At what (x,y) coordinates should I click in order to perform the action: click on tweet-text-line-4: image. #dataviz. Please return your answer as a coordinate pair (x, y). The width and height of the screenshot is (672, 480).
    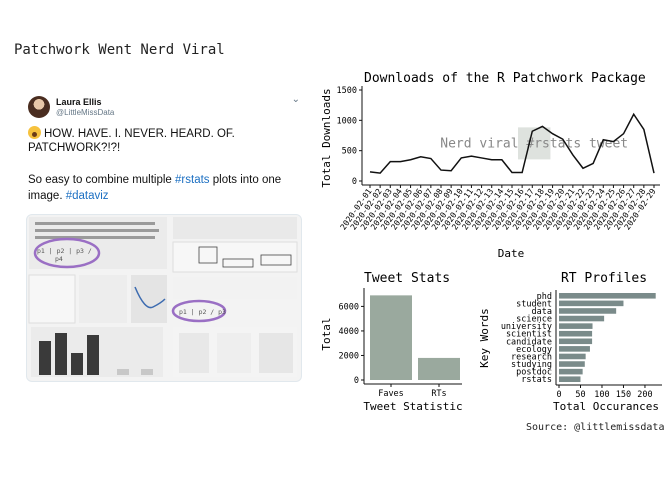
    Looking at the image, I should click on (68, 196).